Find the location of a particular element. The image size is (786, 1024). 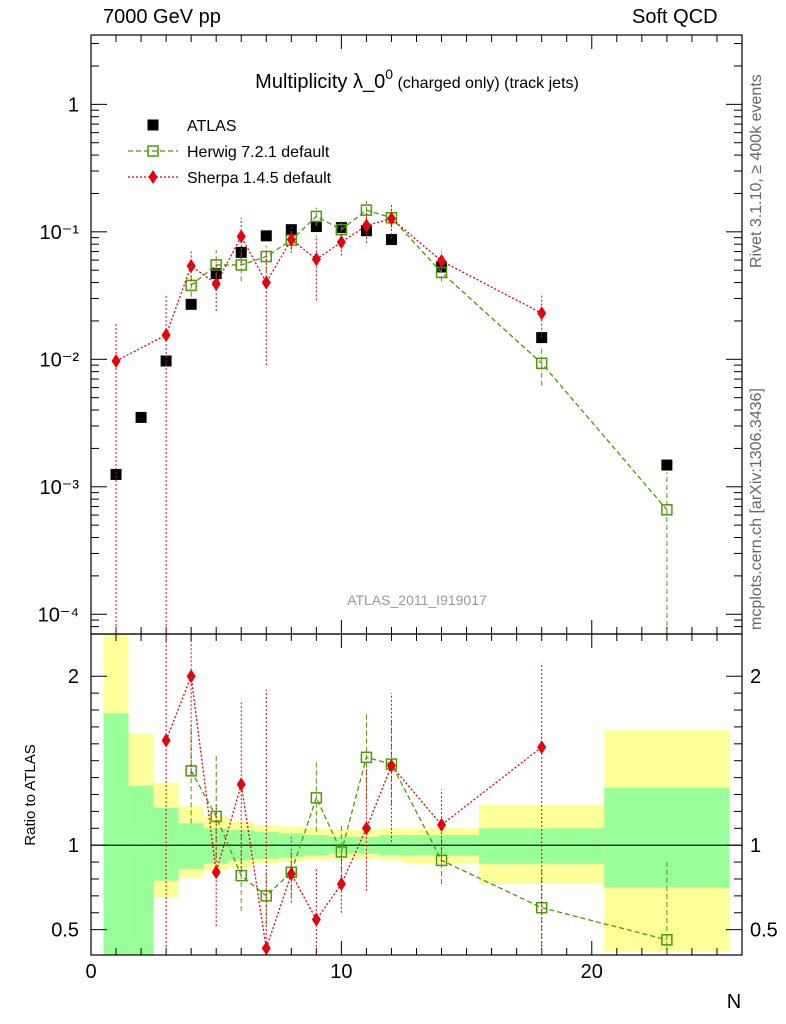

x-axis-title: N is located at coordinates (734, 1002).